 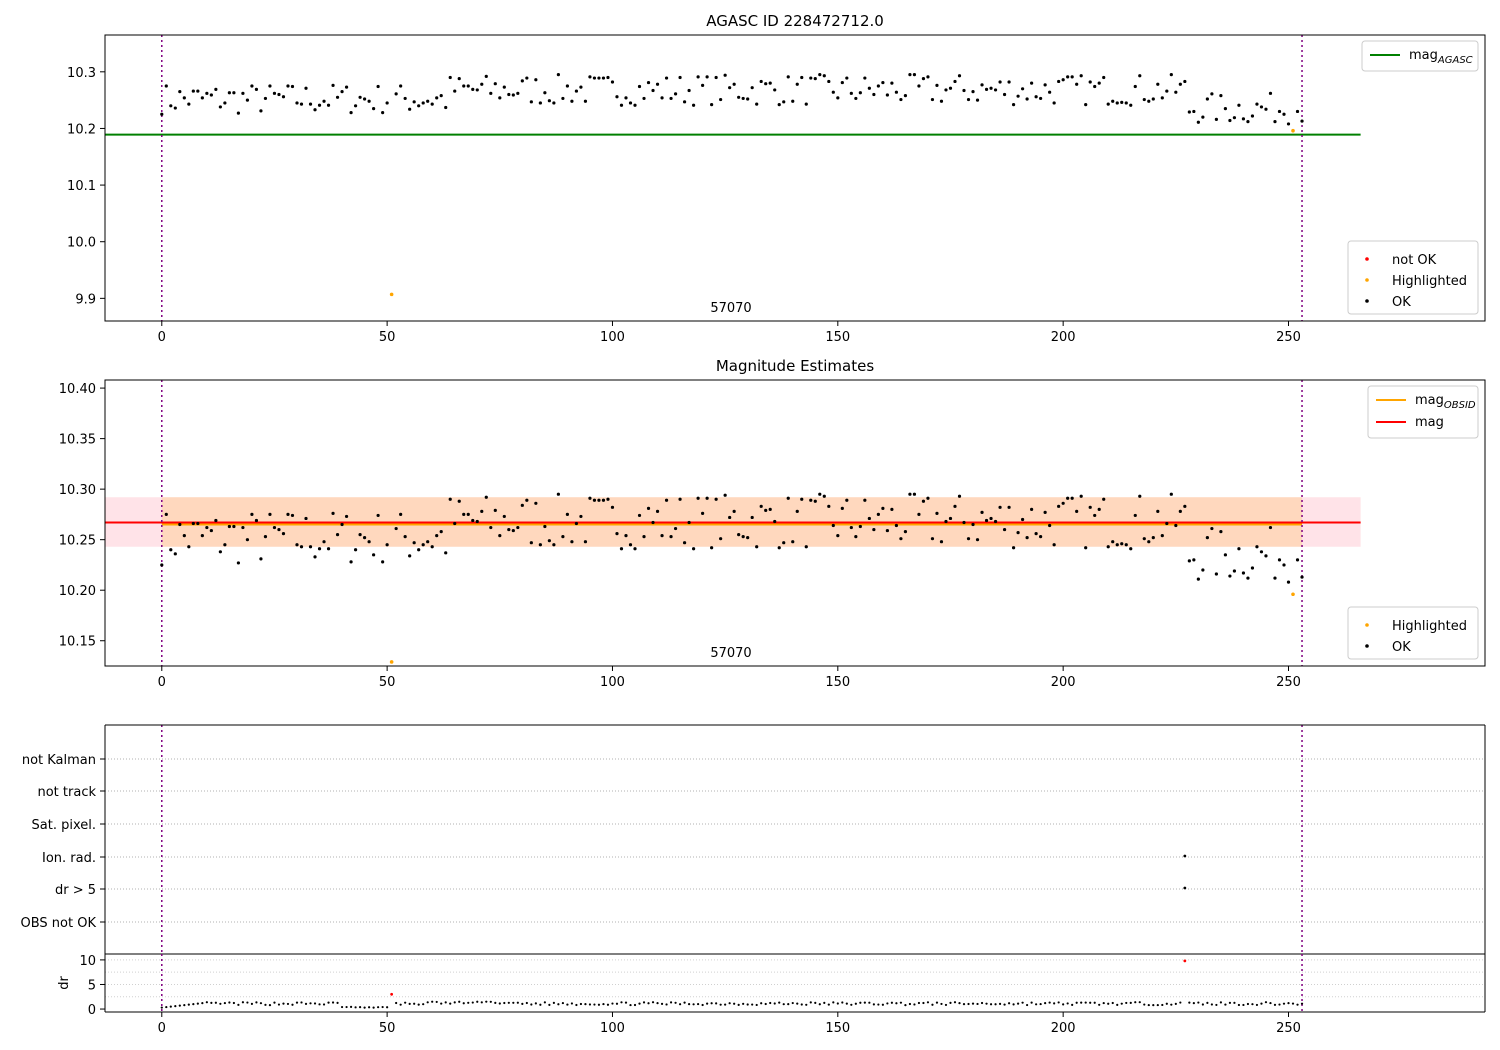 I want to click on legend-box, so click(x=1413, y=277).